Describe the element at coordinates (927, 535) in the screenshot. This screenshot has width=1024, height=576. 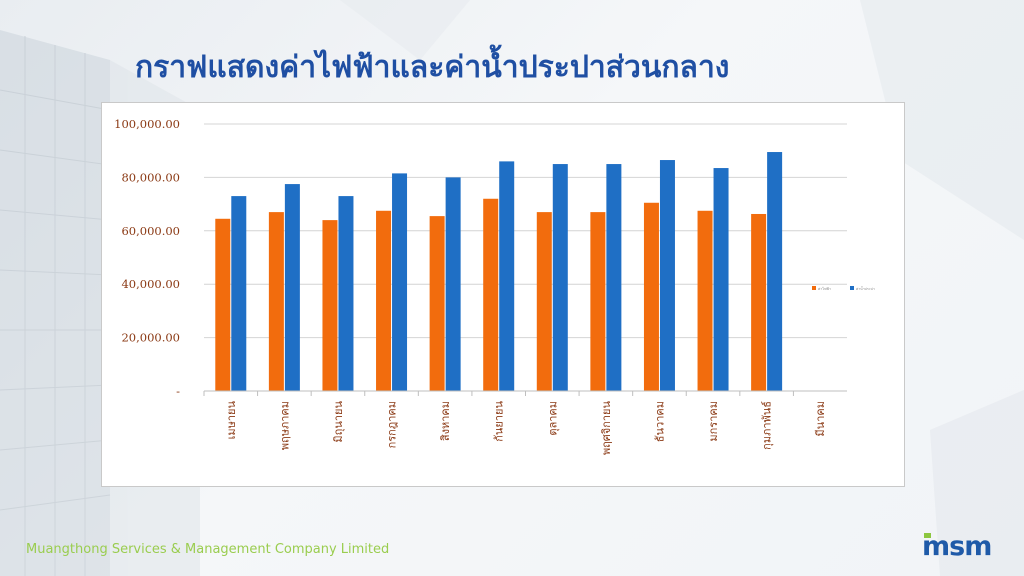
I see `logo-accent-mark` at that location.